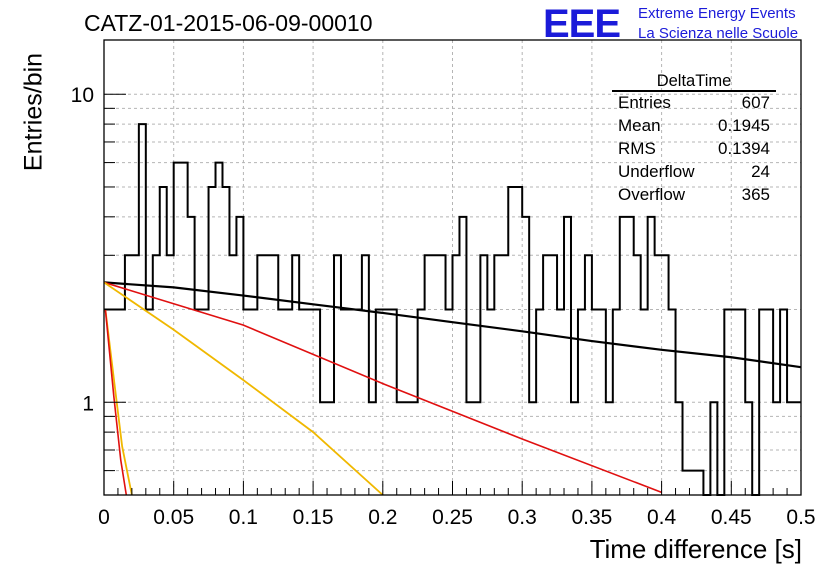 This screenshot has height=572, width=836. Describe the element at coordinates (644, 102) in the screenshot. I see `stat-label: Entries` at that location.